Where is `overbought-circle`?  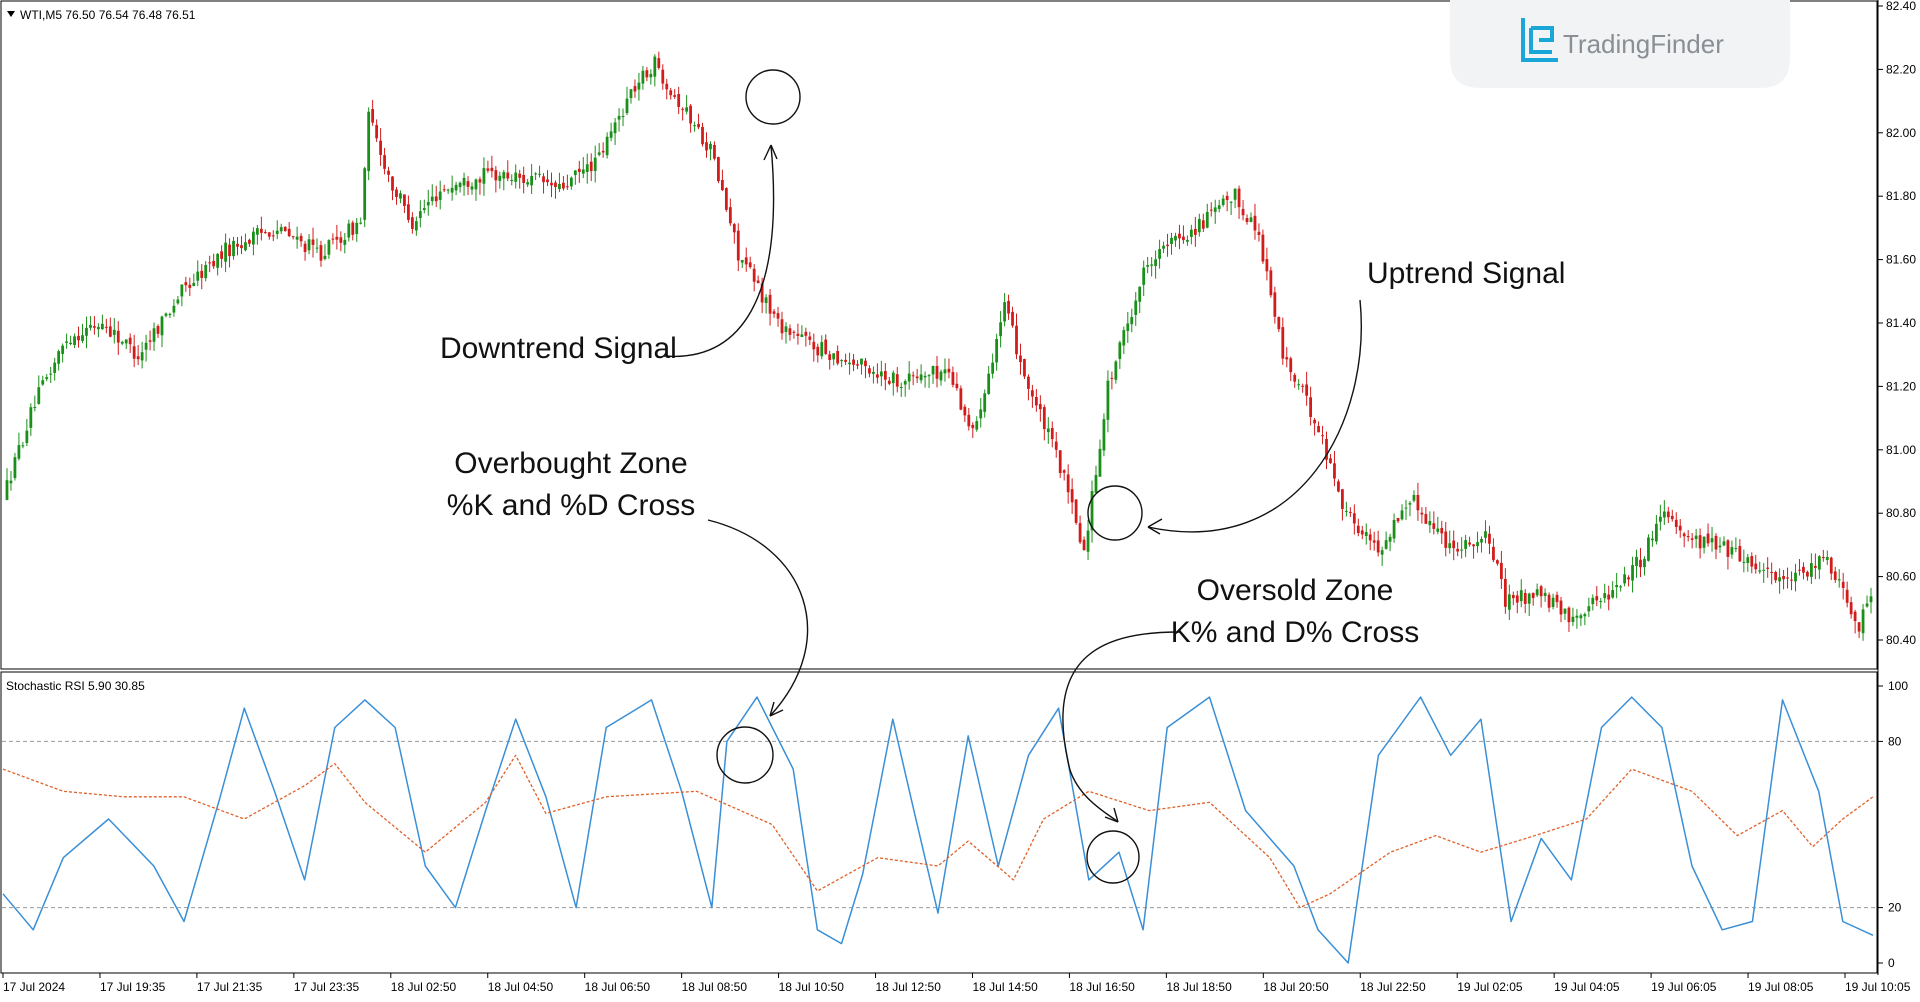
overbought-circle is located at coordinates (745, 755).